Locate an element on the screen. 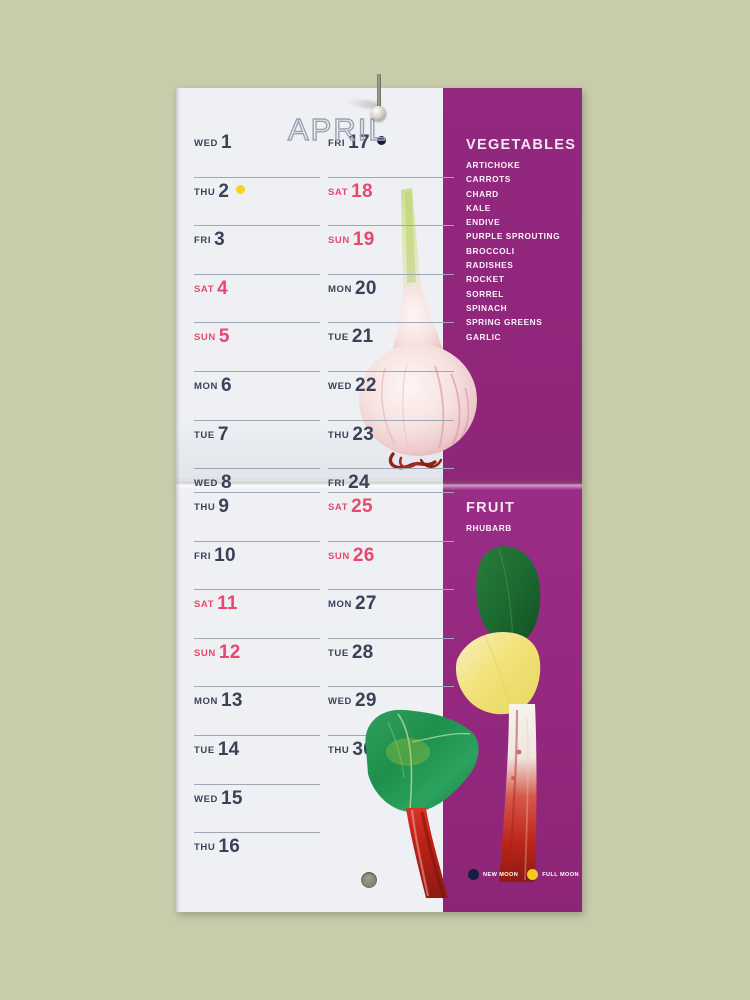 The width and height of the screenshot is (750, 1000). vegetable-list-item: PURPLE SPROUTING BROCCOLI is located at coordinates (513, 243).